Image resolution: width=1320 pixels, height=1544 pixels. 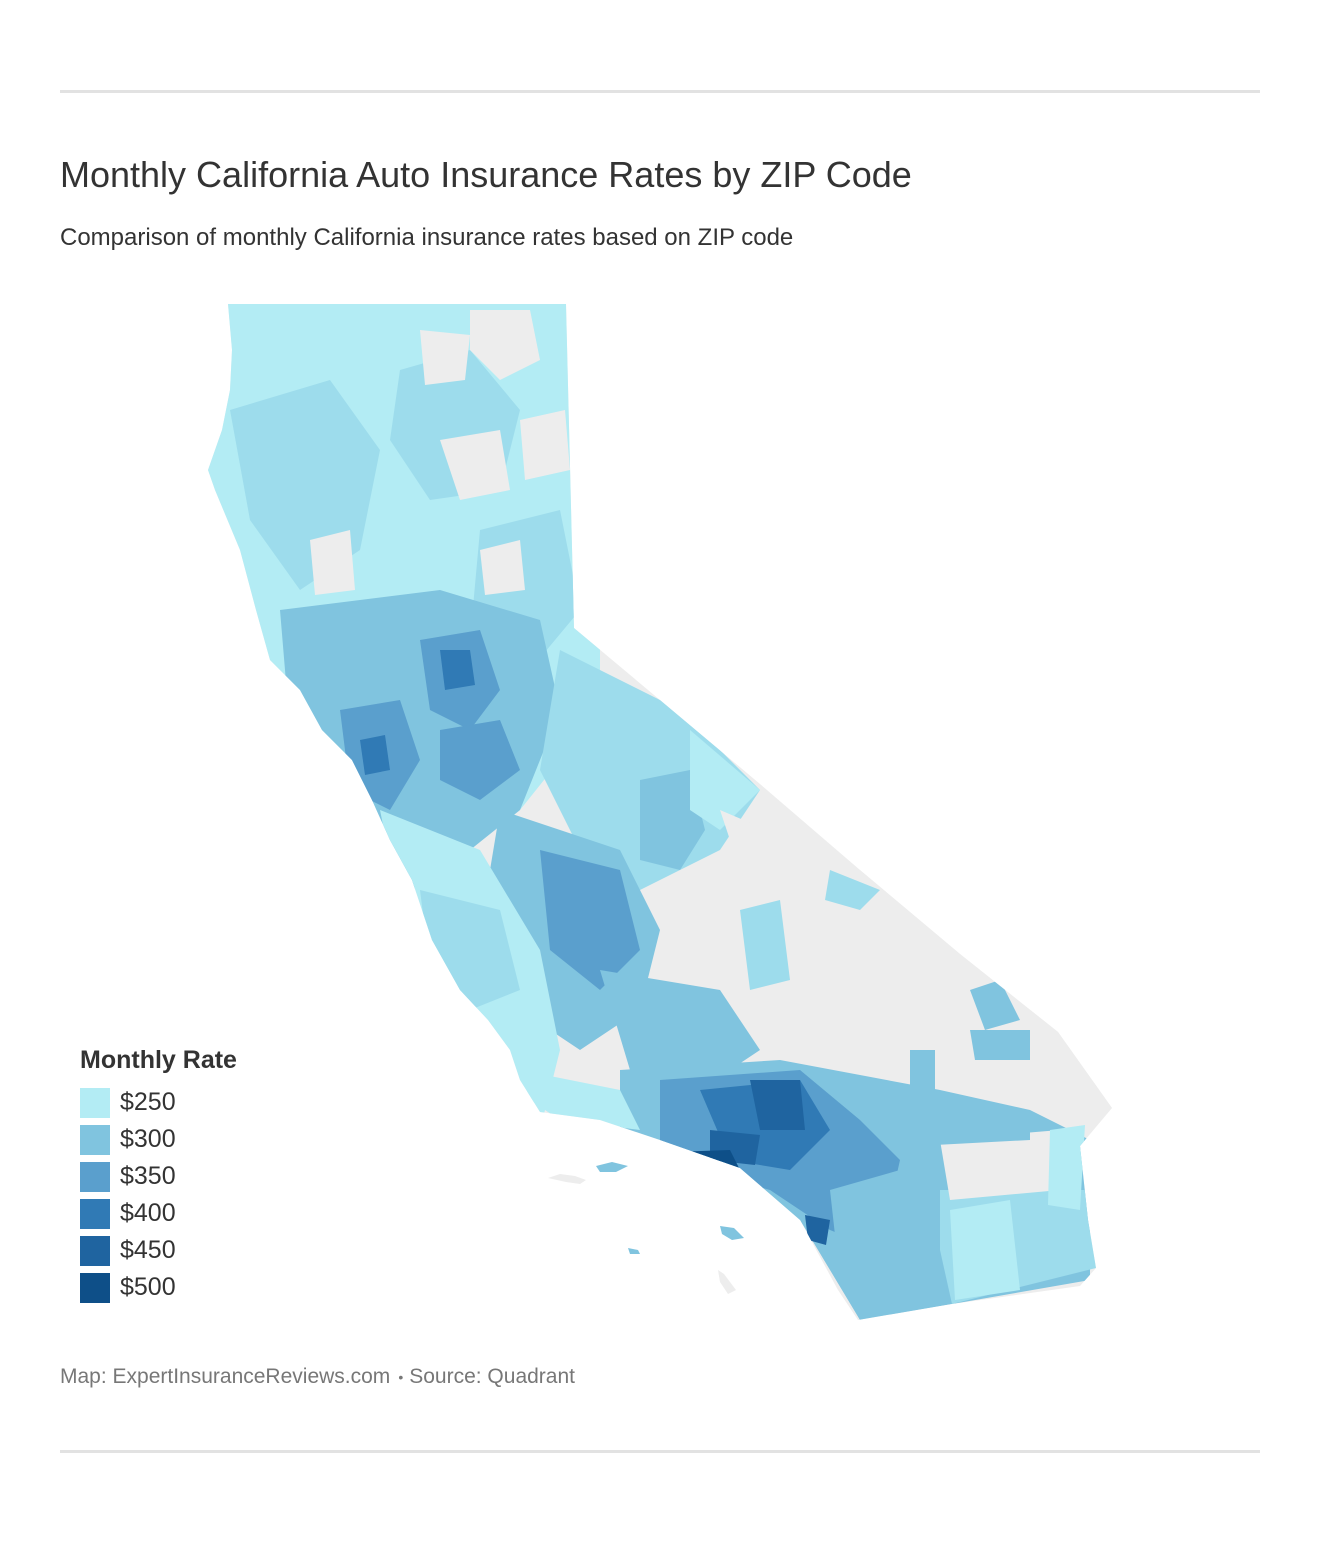 I want to click on legend-title: Monthly Rate, so click(x=158, y=1060).